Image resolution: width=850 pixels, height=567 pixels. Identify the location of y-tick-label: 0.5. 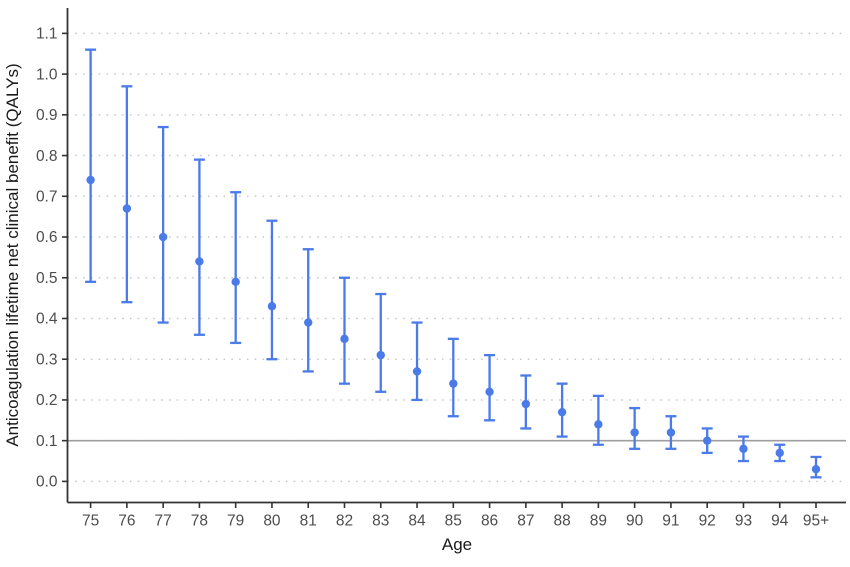
(47, 278).